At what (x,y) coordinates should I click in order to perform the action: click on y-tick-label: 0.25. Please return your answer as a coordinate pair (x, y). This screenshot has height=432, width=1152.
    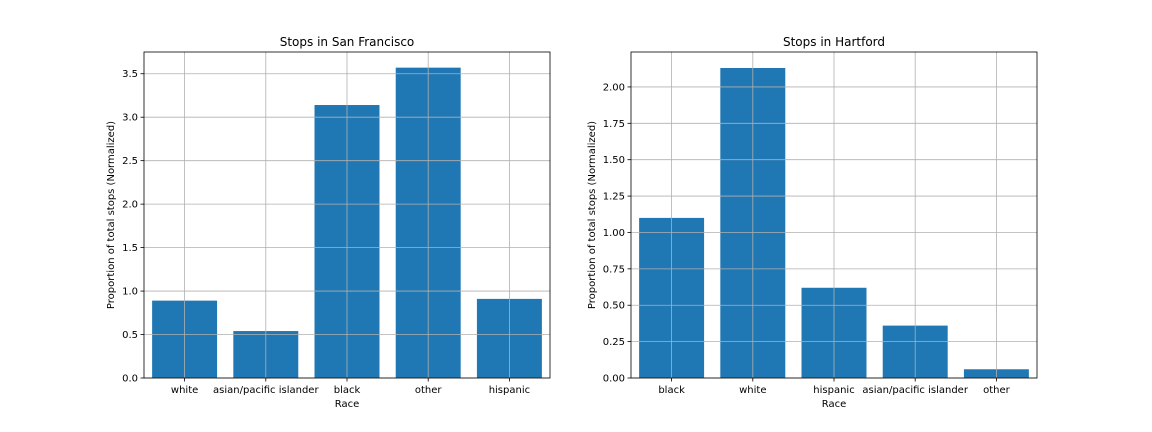
    Looking at the image, I should click on (614, 342).